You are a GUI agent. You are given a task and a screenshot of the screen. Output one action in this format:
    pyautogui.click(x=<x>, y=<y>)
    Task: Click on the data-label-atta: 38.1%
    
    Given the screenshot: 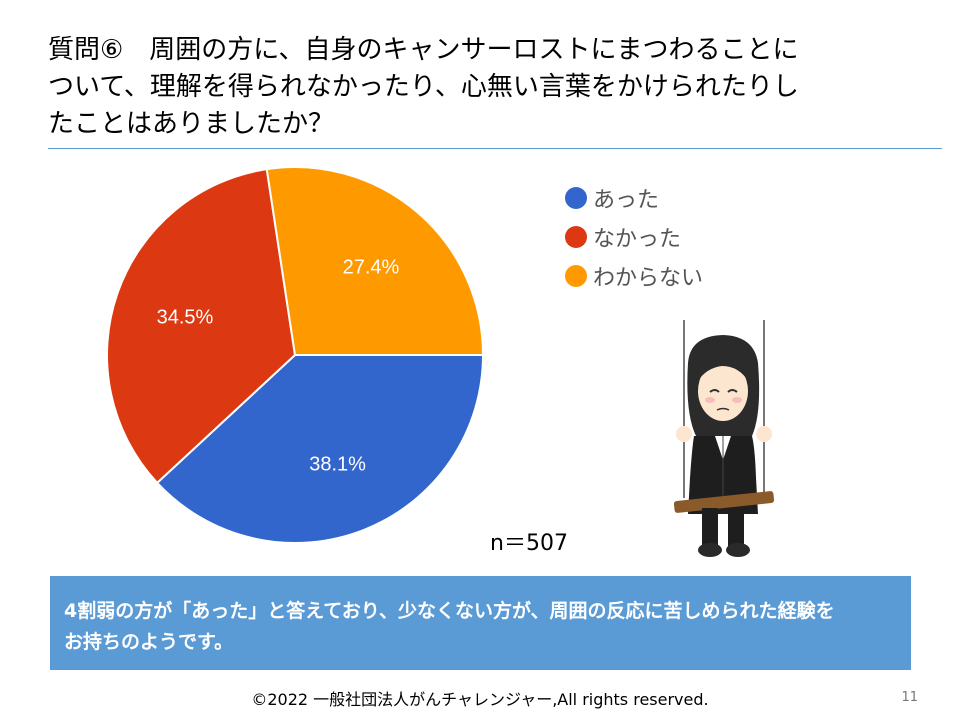 What is the action you would take?
    pyautogui.click(x=337, y=465)
    